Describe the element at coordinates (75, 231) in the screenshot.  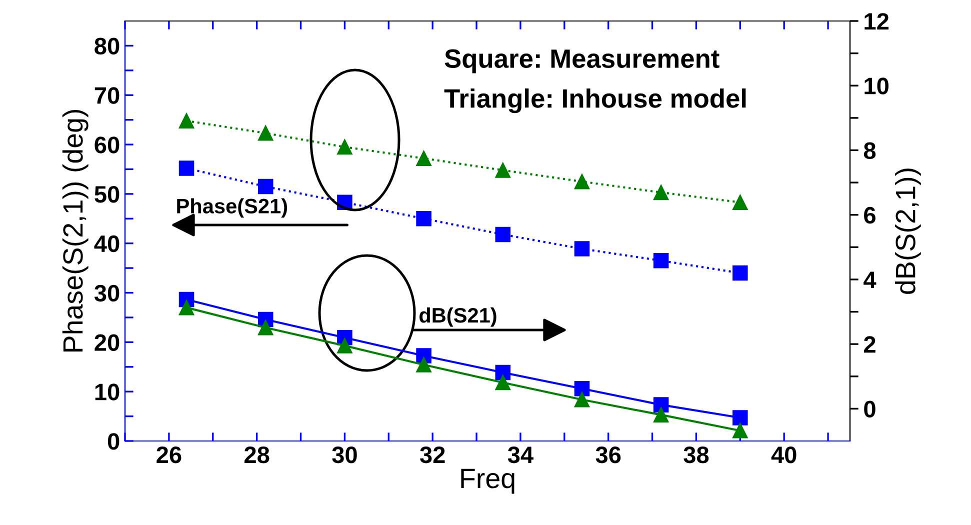
I see `y-axis-title: Phase(S(2,1)) (deg)` at that location.